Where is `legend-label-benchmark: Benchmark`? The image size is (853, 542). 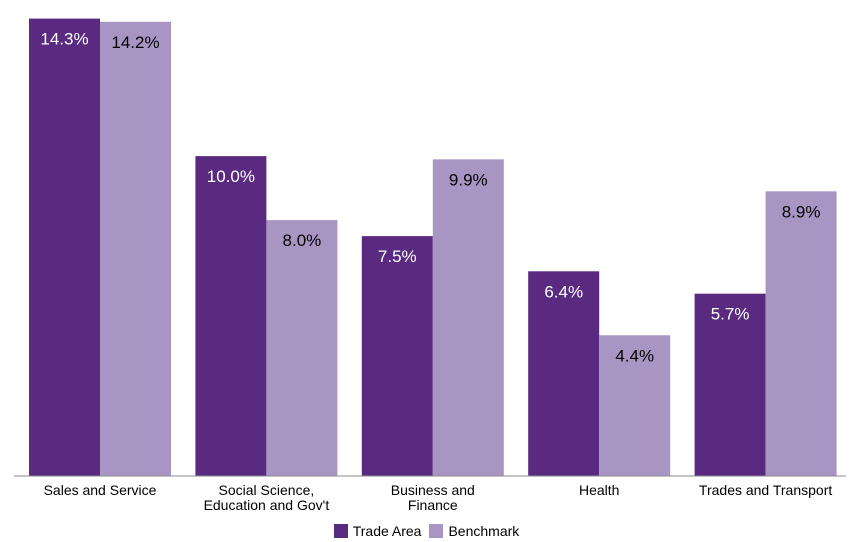
legend-label-benchmark: Benchmark is located at coordinates (484, 531).